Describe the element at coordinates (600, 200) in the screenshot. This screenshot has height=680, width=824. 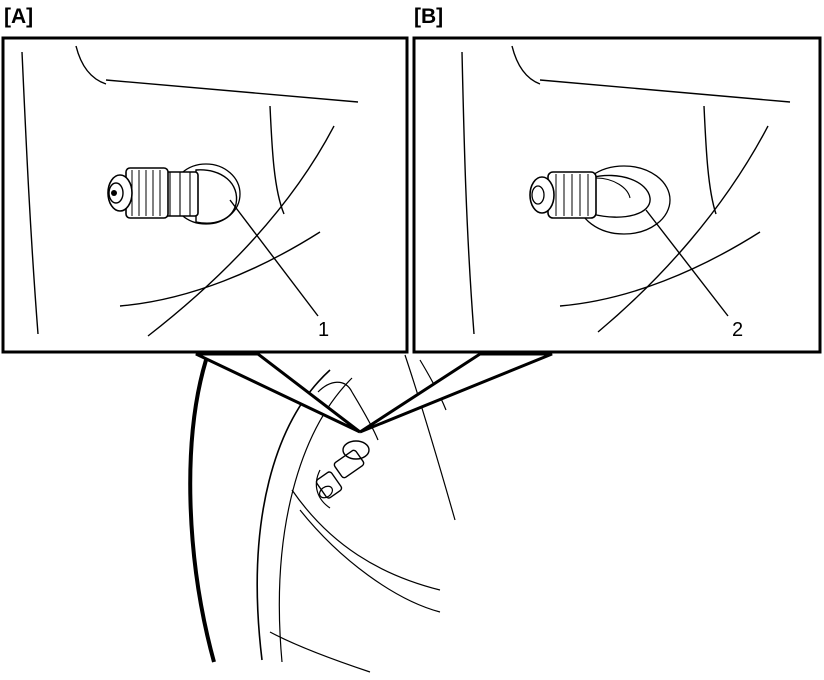
I see `valve-b-plastic-cap` at that location.